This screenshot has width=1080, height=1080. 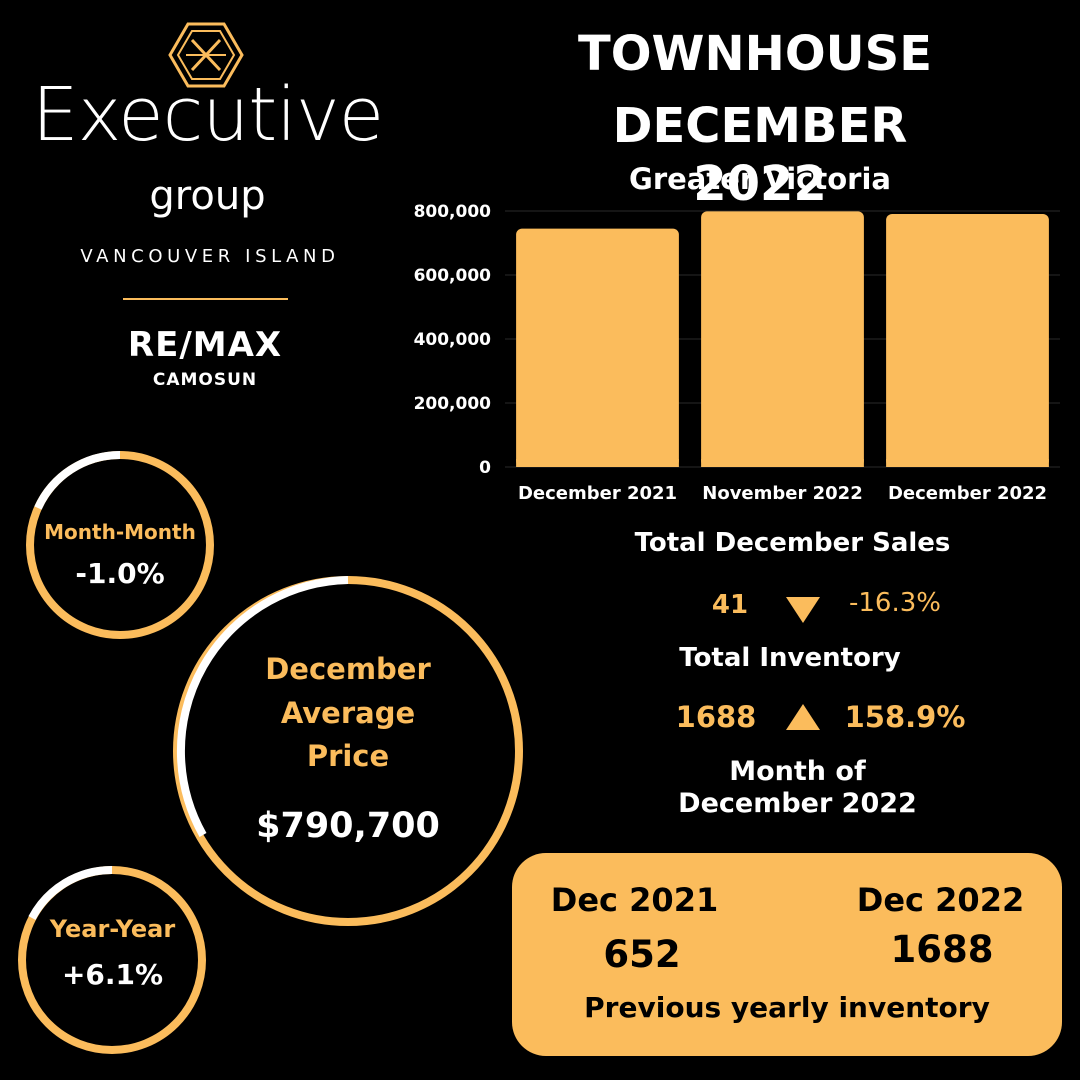 I want to click on inventory-heading: Total Inventory, so click(x=790, y=658).